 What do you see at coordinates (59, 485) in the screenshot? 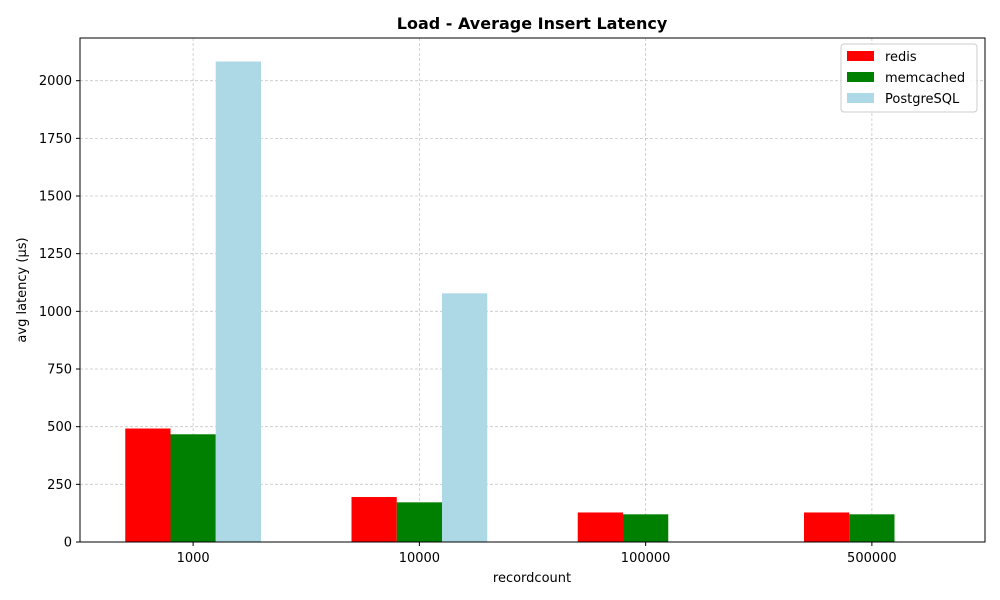
I see `y-tick-label: 250` at bounding box center [59, 485].